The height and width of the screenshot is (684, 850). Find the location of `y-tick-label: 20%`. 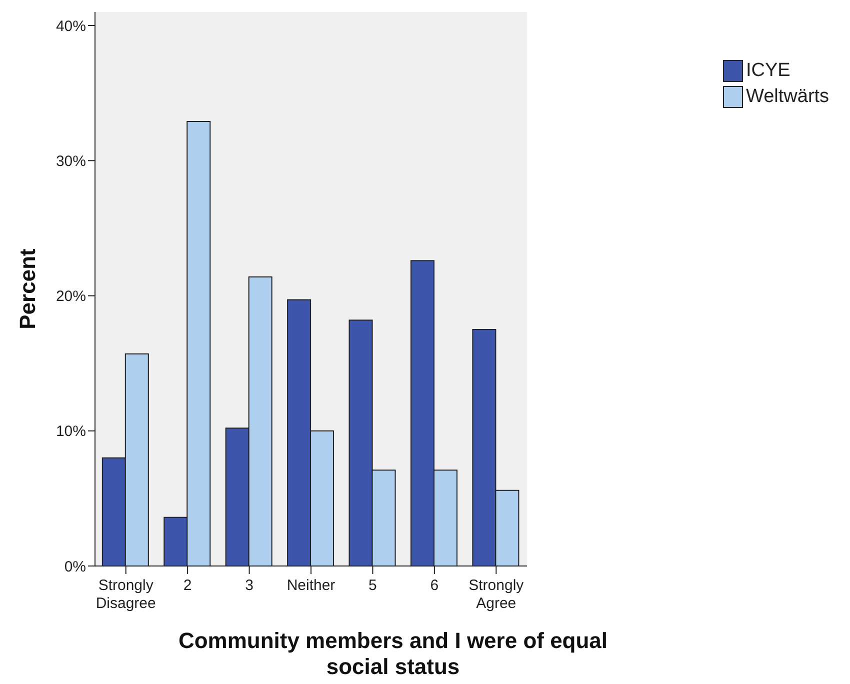

y-tick-label: 20% is located at coordinates (71, 297).